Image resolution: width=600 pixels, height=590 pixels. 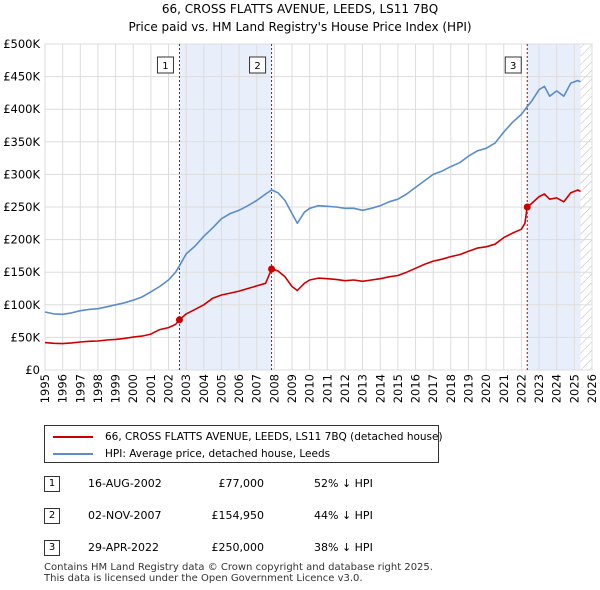 What do you see at coordinates (21, 272) in the screenshot?
I see `y-tick-label: £150K` at bounding box center [21, 272].